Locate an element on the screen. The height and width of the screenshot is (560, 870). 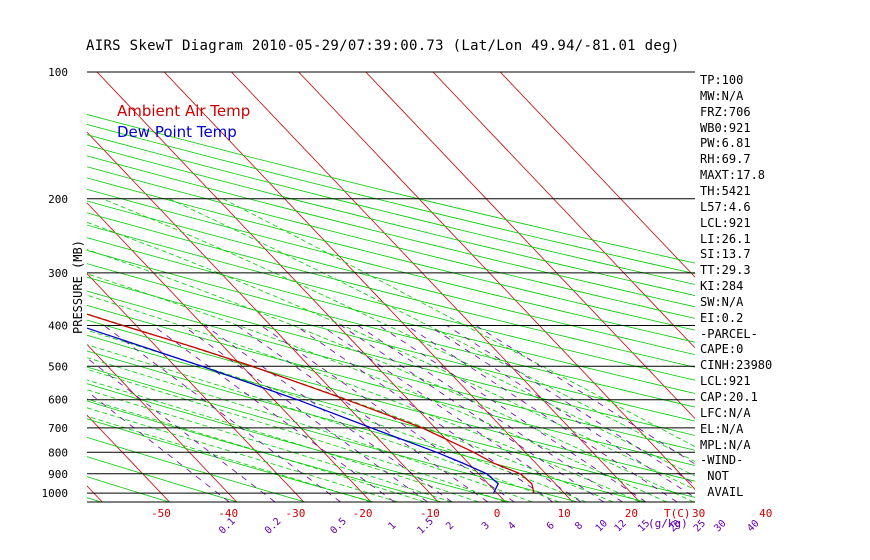
bottom-temp-tick-label: -10 is located at coordinates (430, 513).